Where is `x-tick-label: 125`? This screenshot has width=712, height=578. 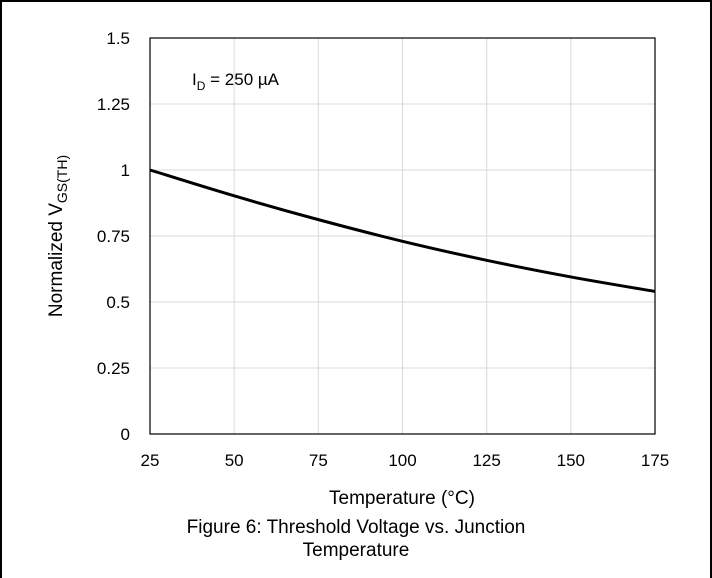
x-tick-label: 125 is located at coordinates (486, 460).